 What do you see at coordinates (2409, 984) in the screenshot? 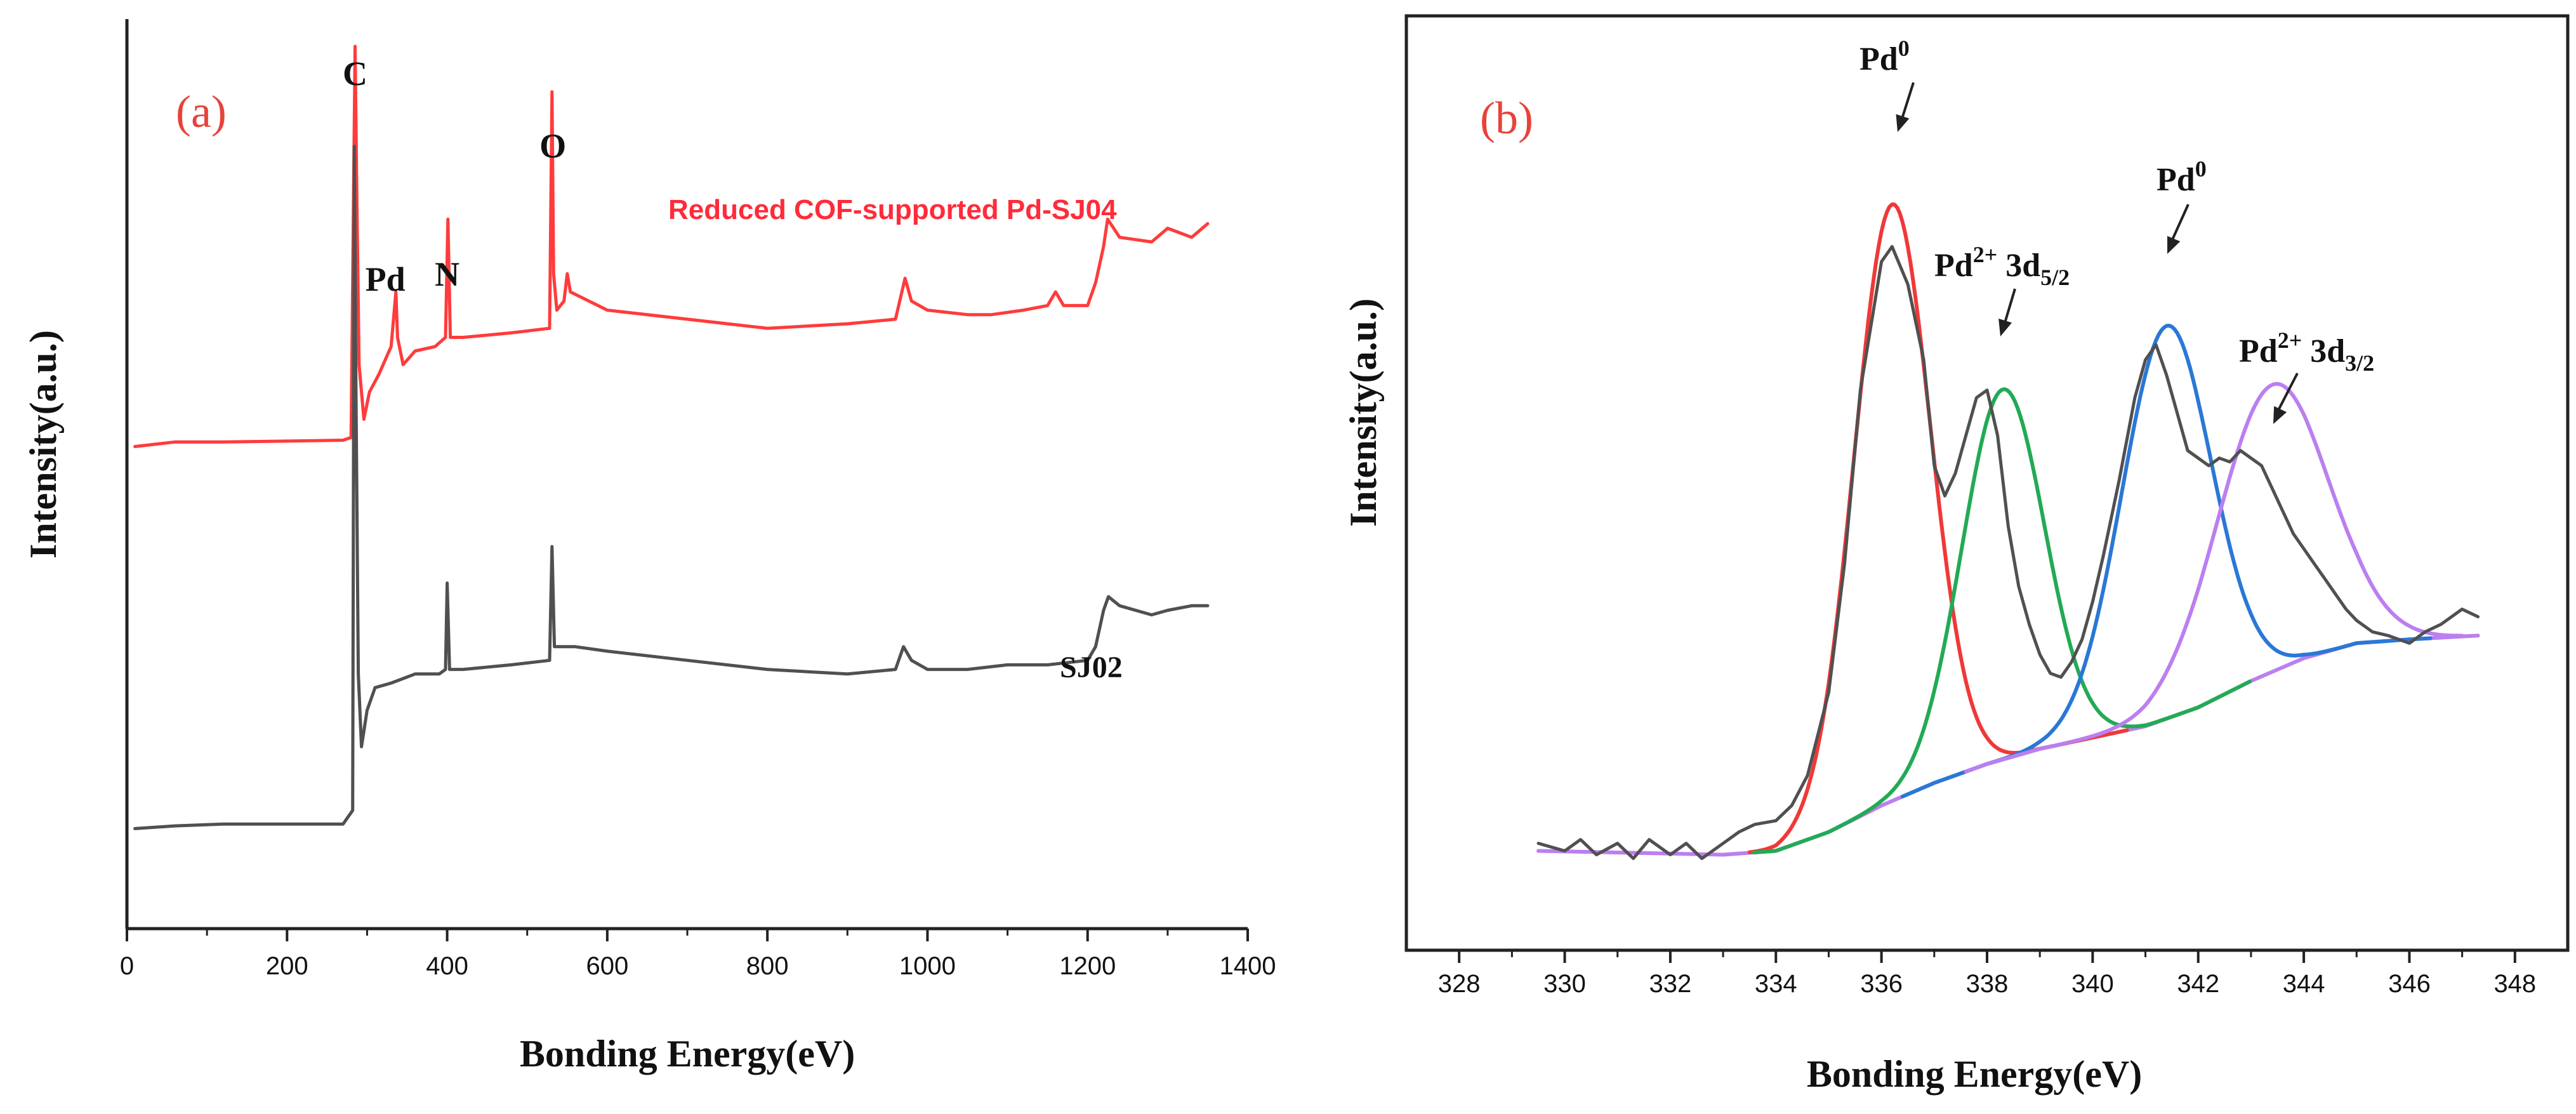
I see `panel-b-x-tick-label-346: 346` at bounding box center [2409, 984].